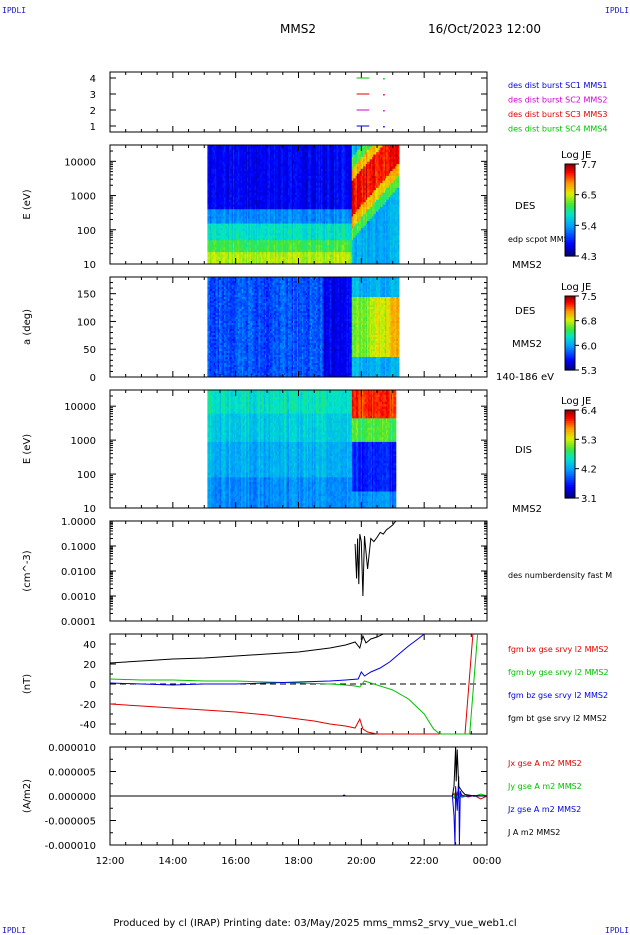 Image resolution: width=630 pixels, height=935 pixels. Describe the element at coordinates (557, 129) in the screenshot. I see `availability-legend-entry: des dist burst SC4 MMS4` at that location.